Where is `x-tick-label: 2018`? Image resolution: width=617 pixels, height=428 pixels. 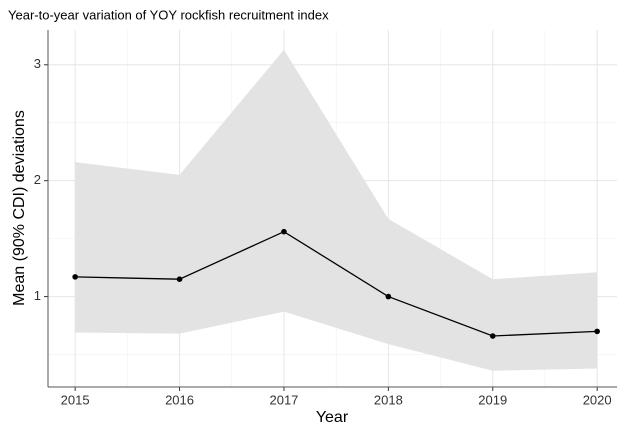
x-tick-label: 2018 is located at coordinates (388, 399).